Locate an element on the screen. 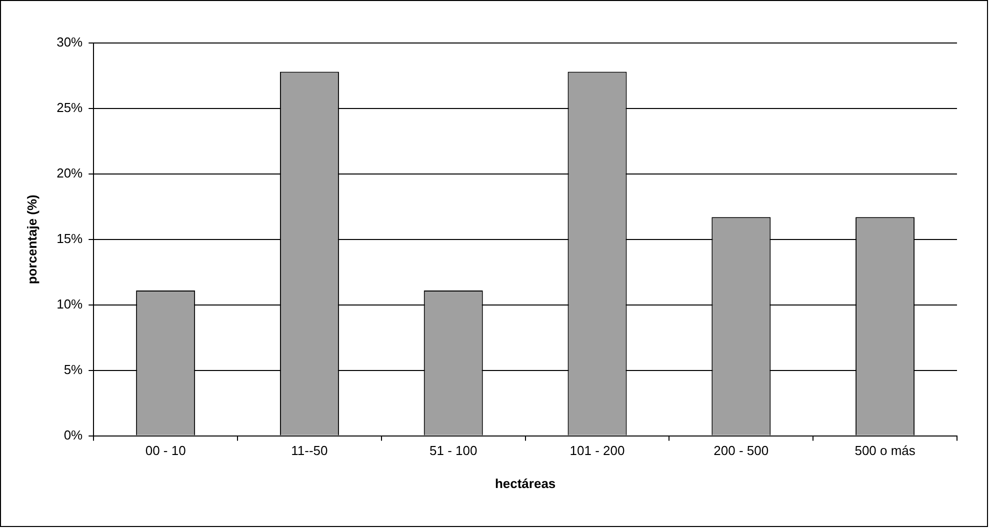 This screenshot has height=529, width=990. y-tick-label: 25% is located at coordinates (70, 108).